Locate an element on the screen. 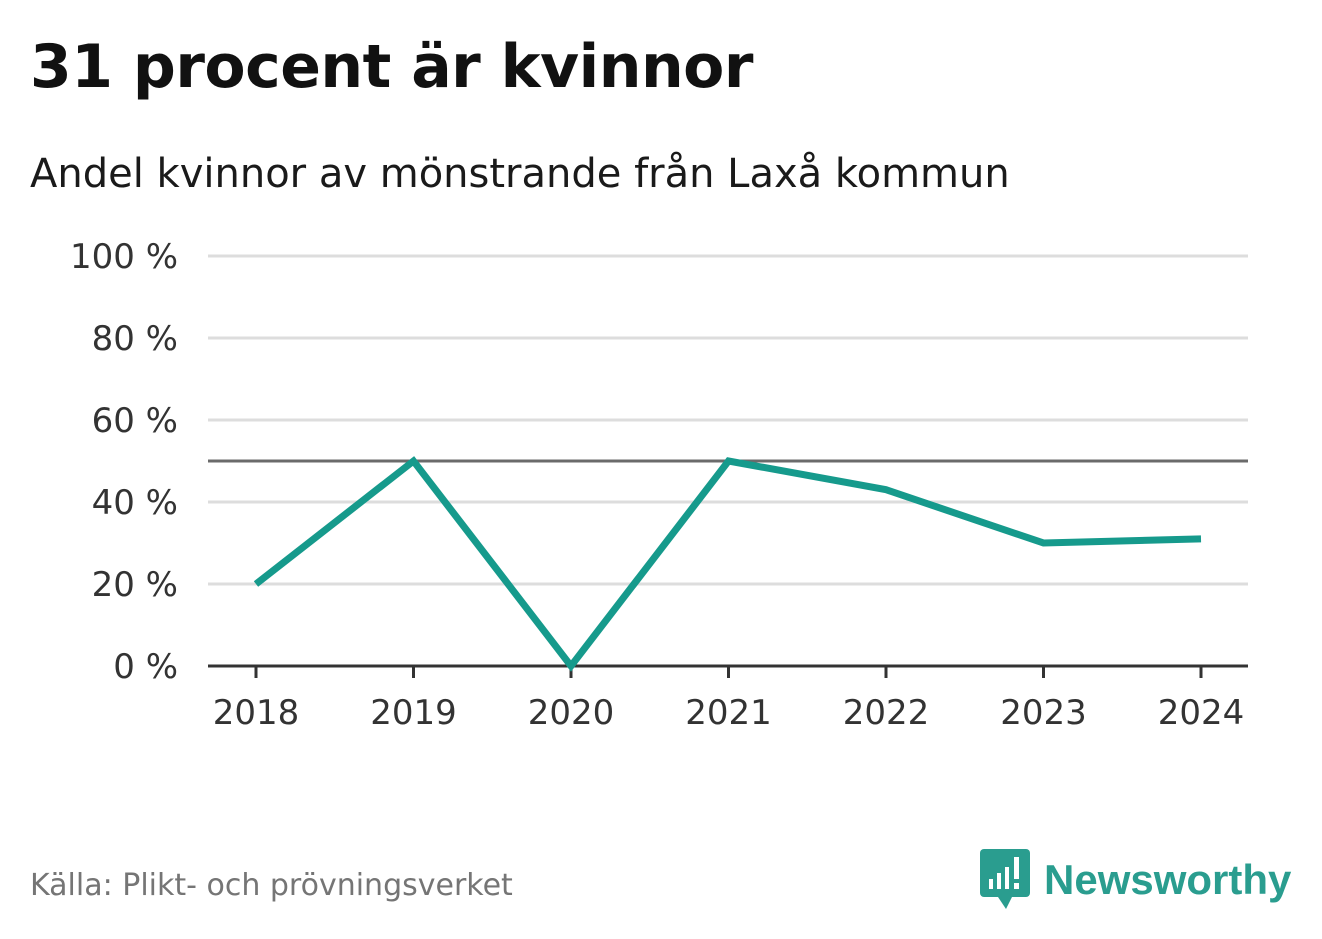  y-tick-label: 100 % is located at coordinates (124, 257).